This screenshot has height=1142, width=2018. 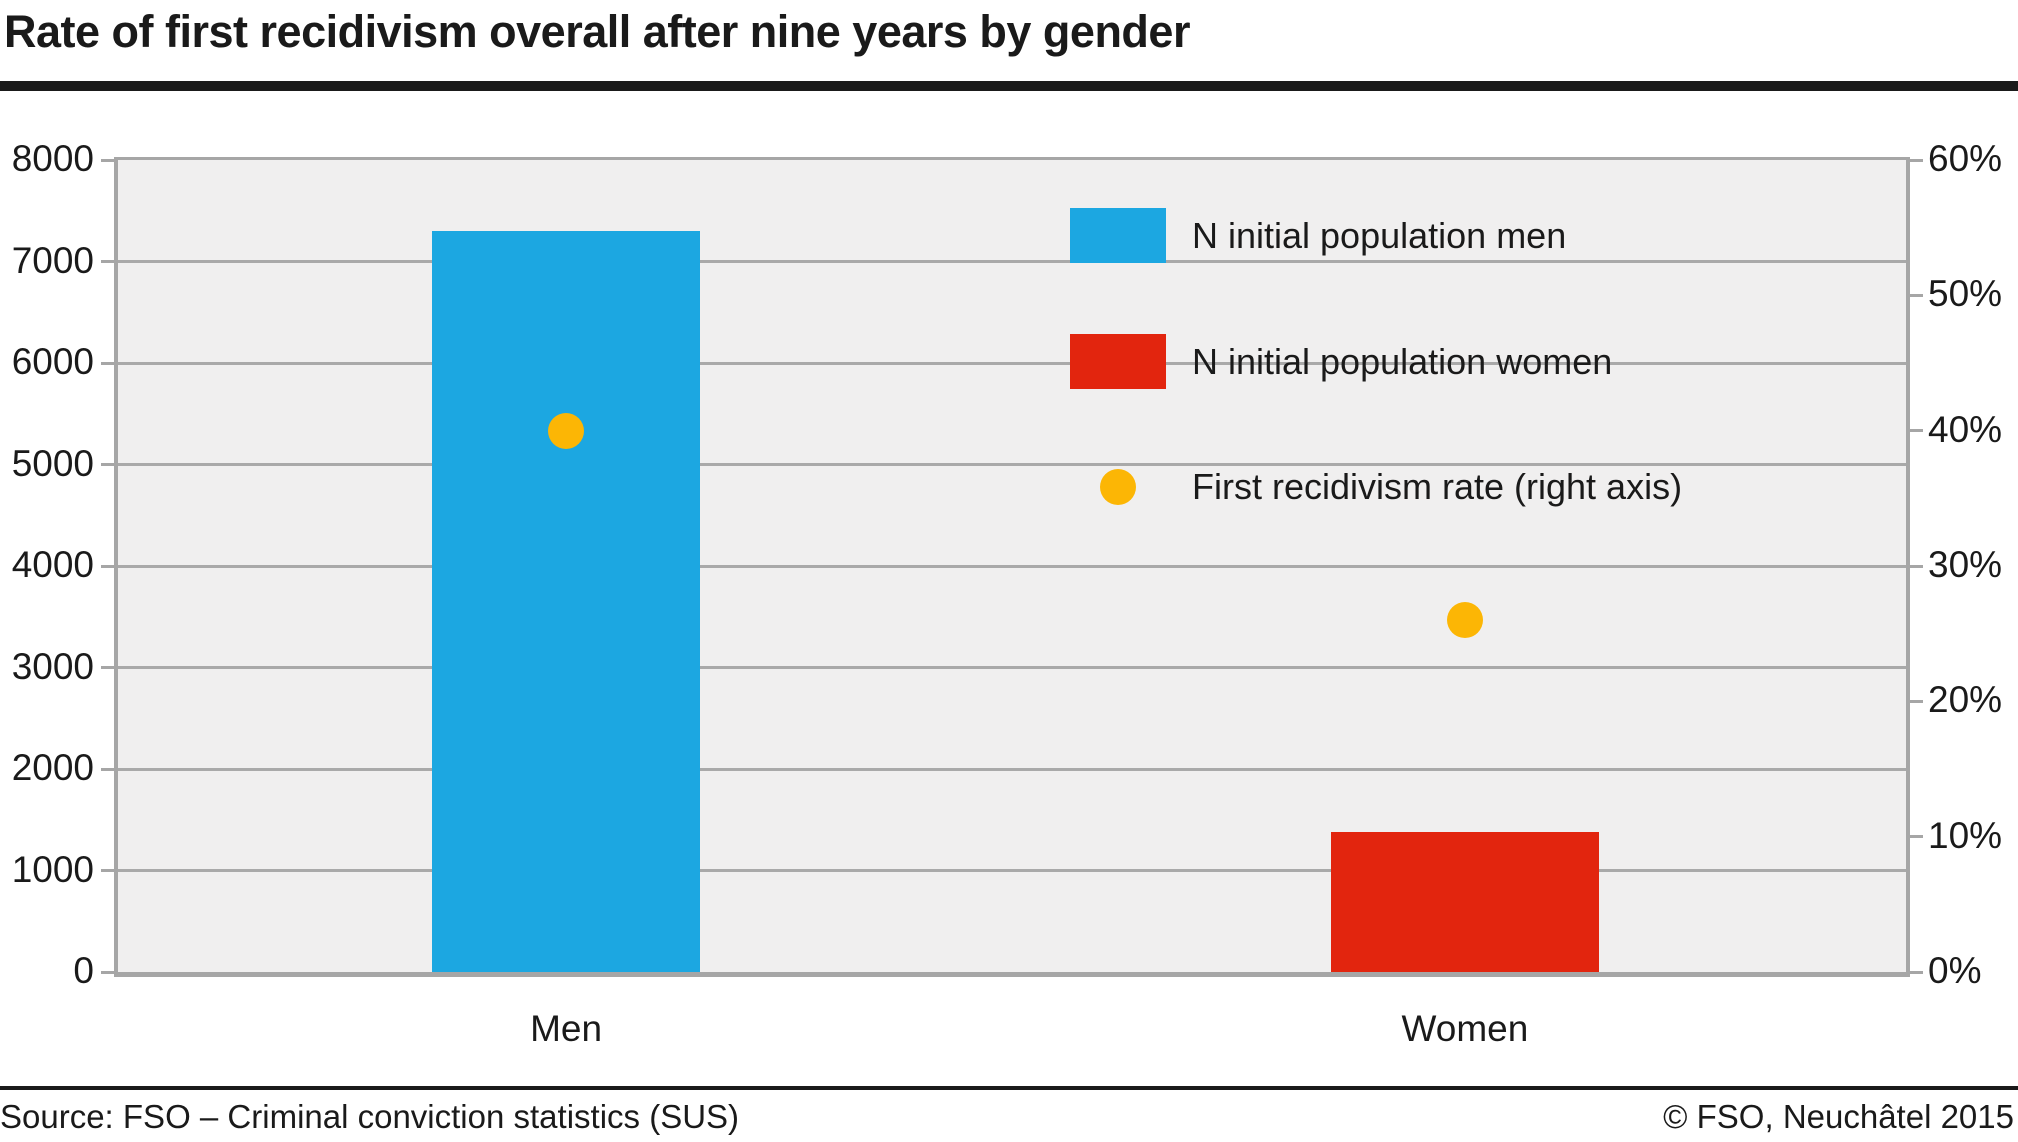 I want to click on left-axis-label-5000: 5000, so click(x=52, y=463).